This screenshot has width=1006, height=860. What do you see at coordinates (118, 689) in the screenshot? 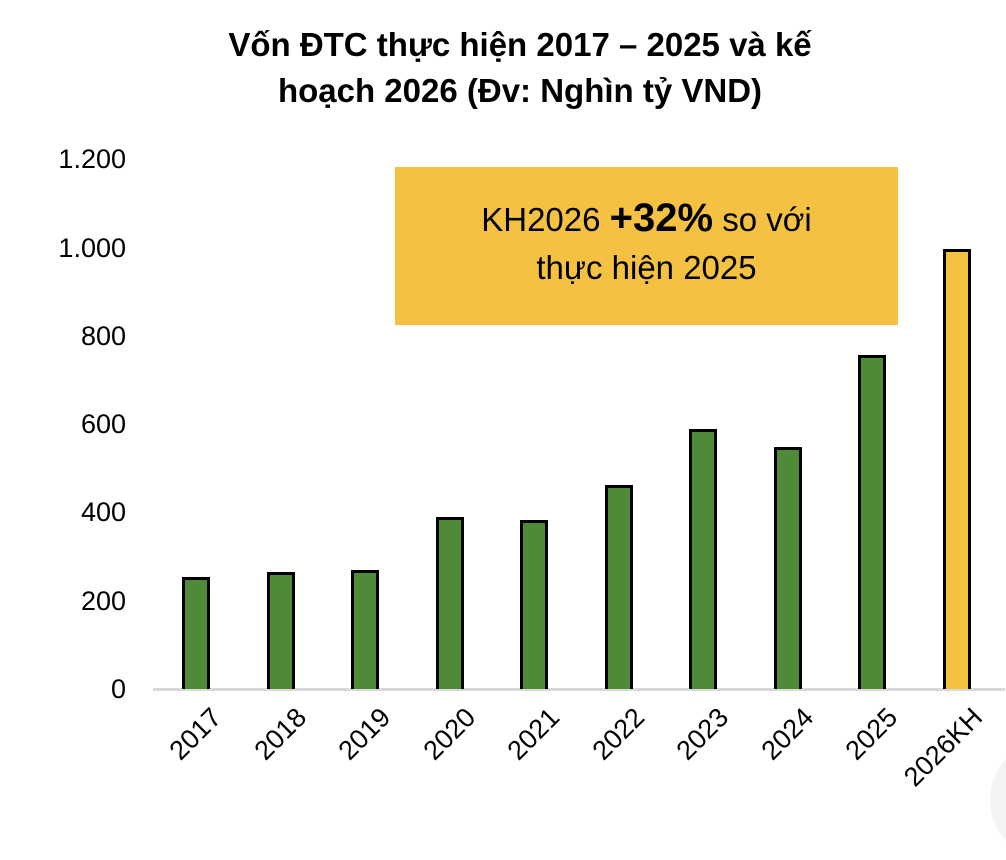
I see `y-tick-label: 0` at bounding box center [118, 689].